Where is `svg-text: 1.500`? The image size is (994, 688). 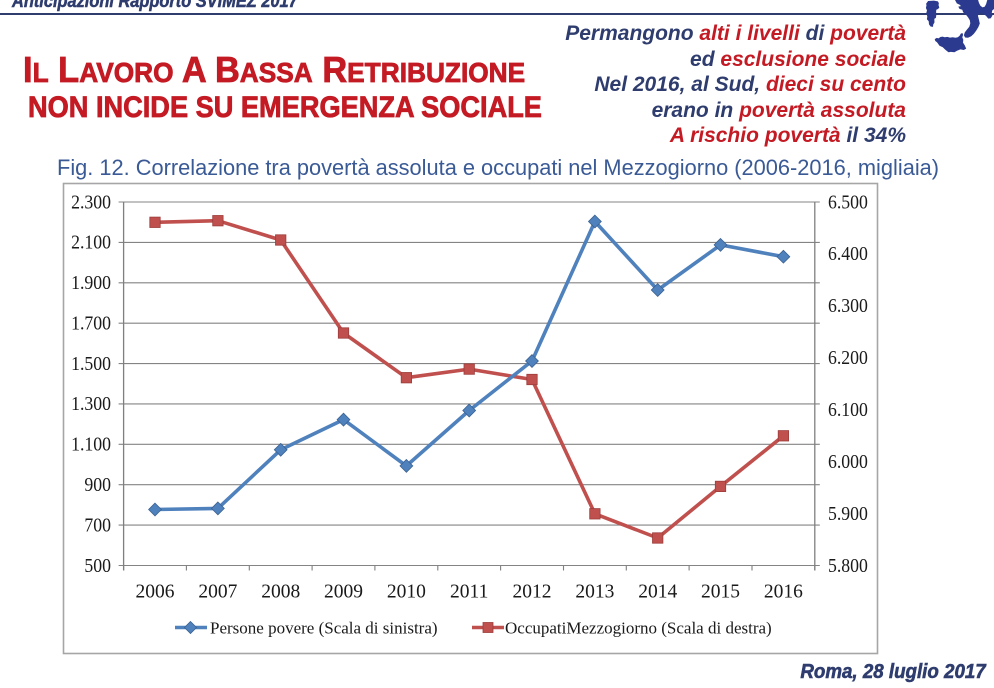 svg-text: 1.500 is located at coordinates (91, 364).